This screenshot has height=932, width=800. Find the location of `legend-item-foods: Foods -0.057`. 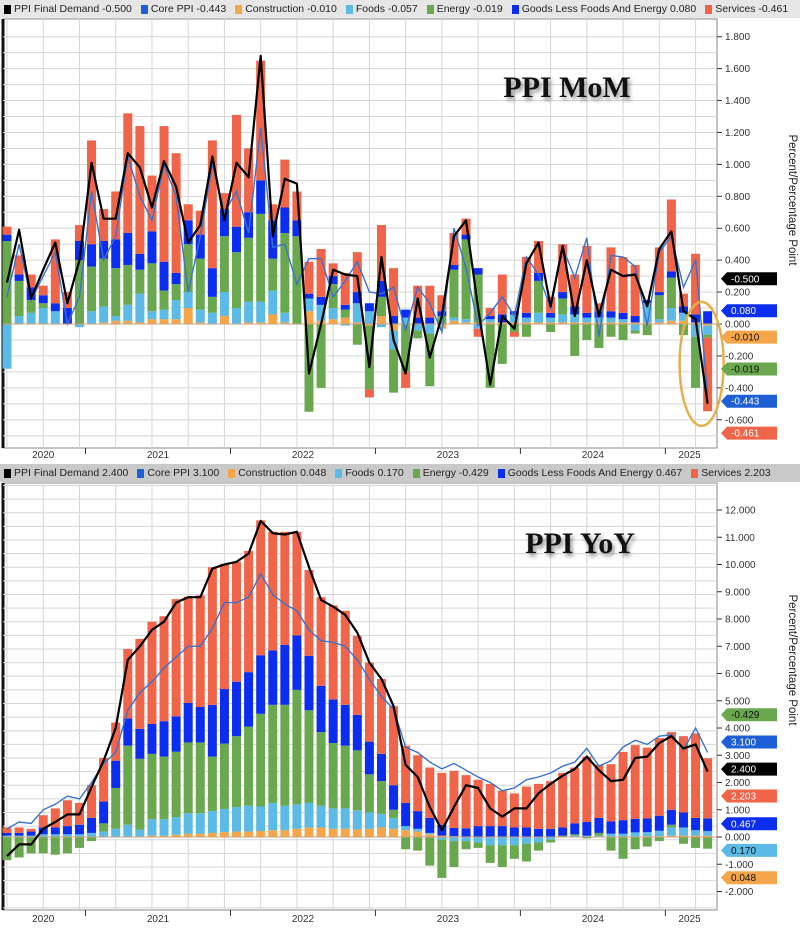

legend-item-foods: Foods -0.057 is located at coordinates (381, 9).